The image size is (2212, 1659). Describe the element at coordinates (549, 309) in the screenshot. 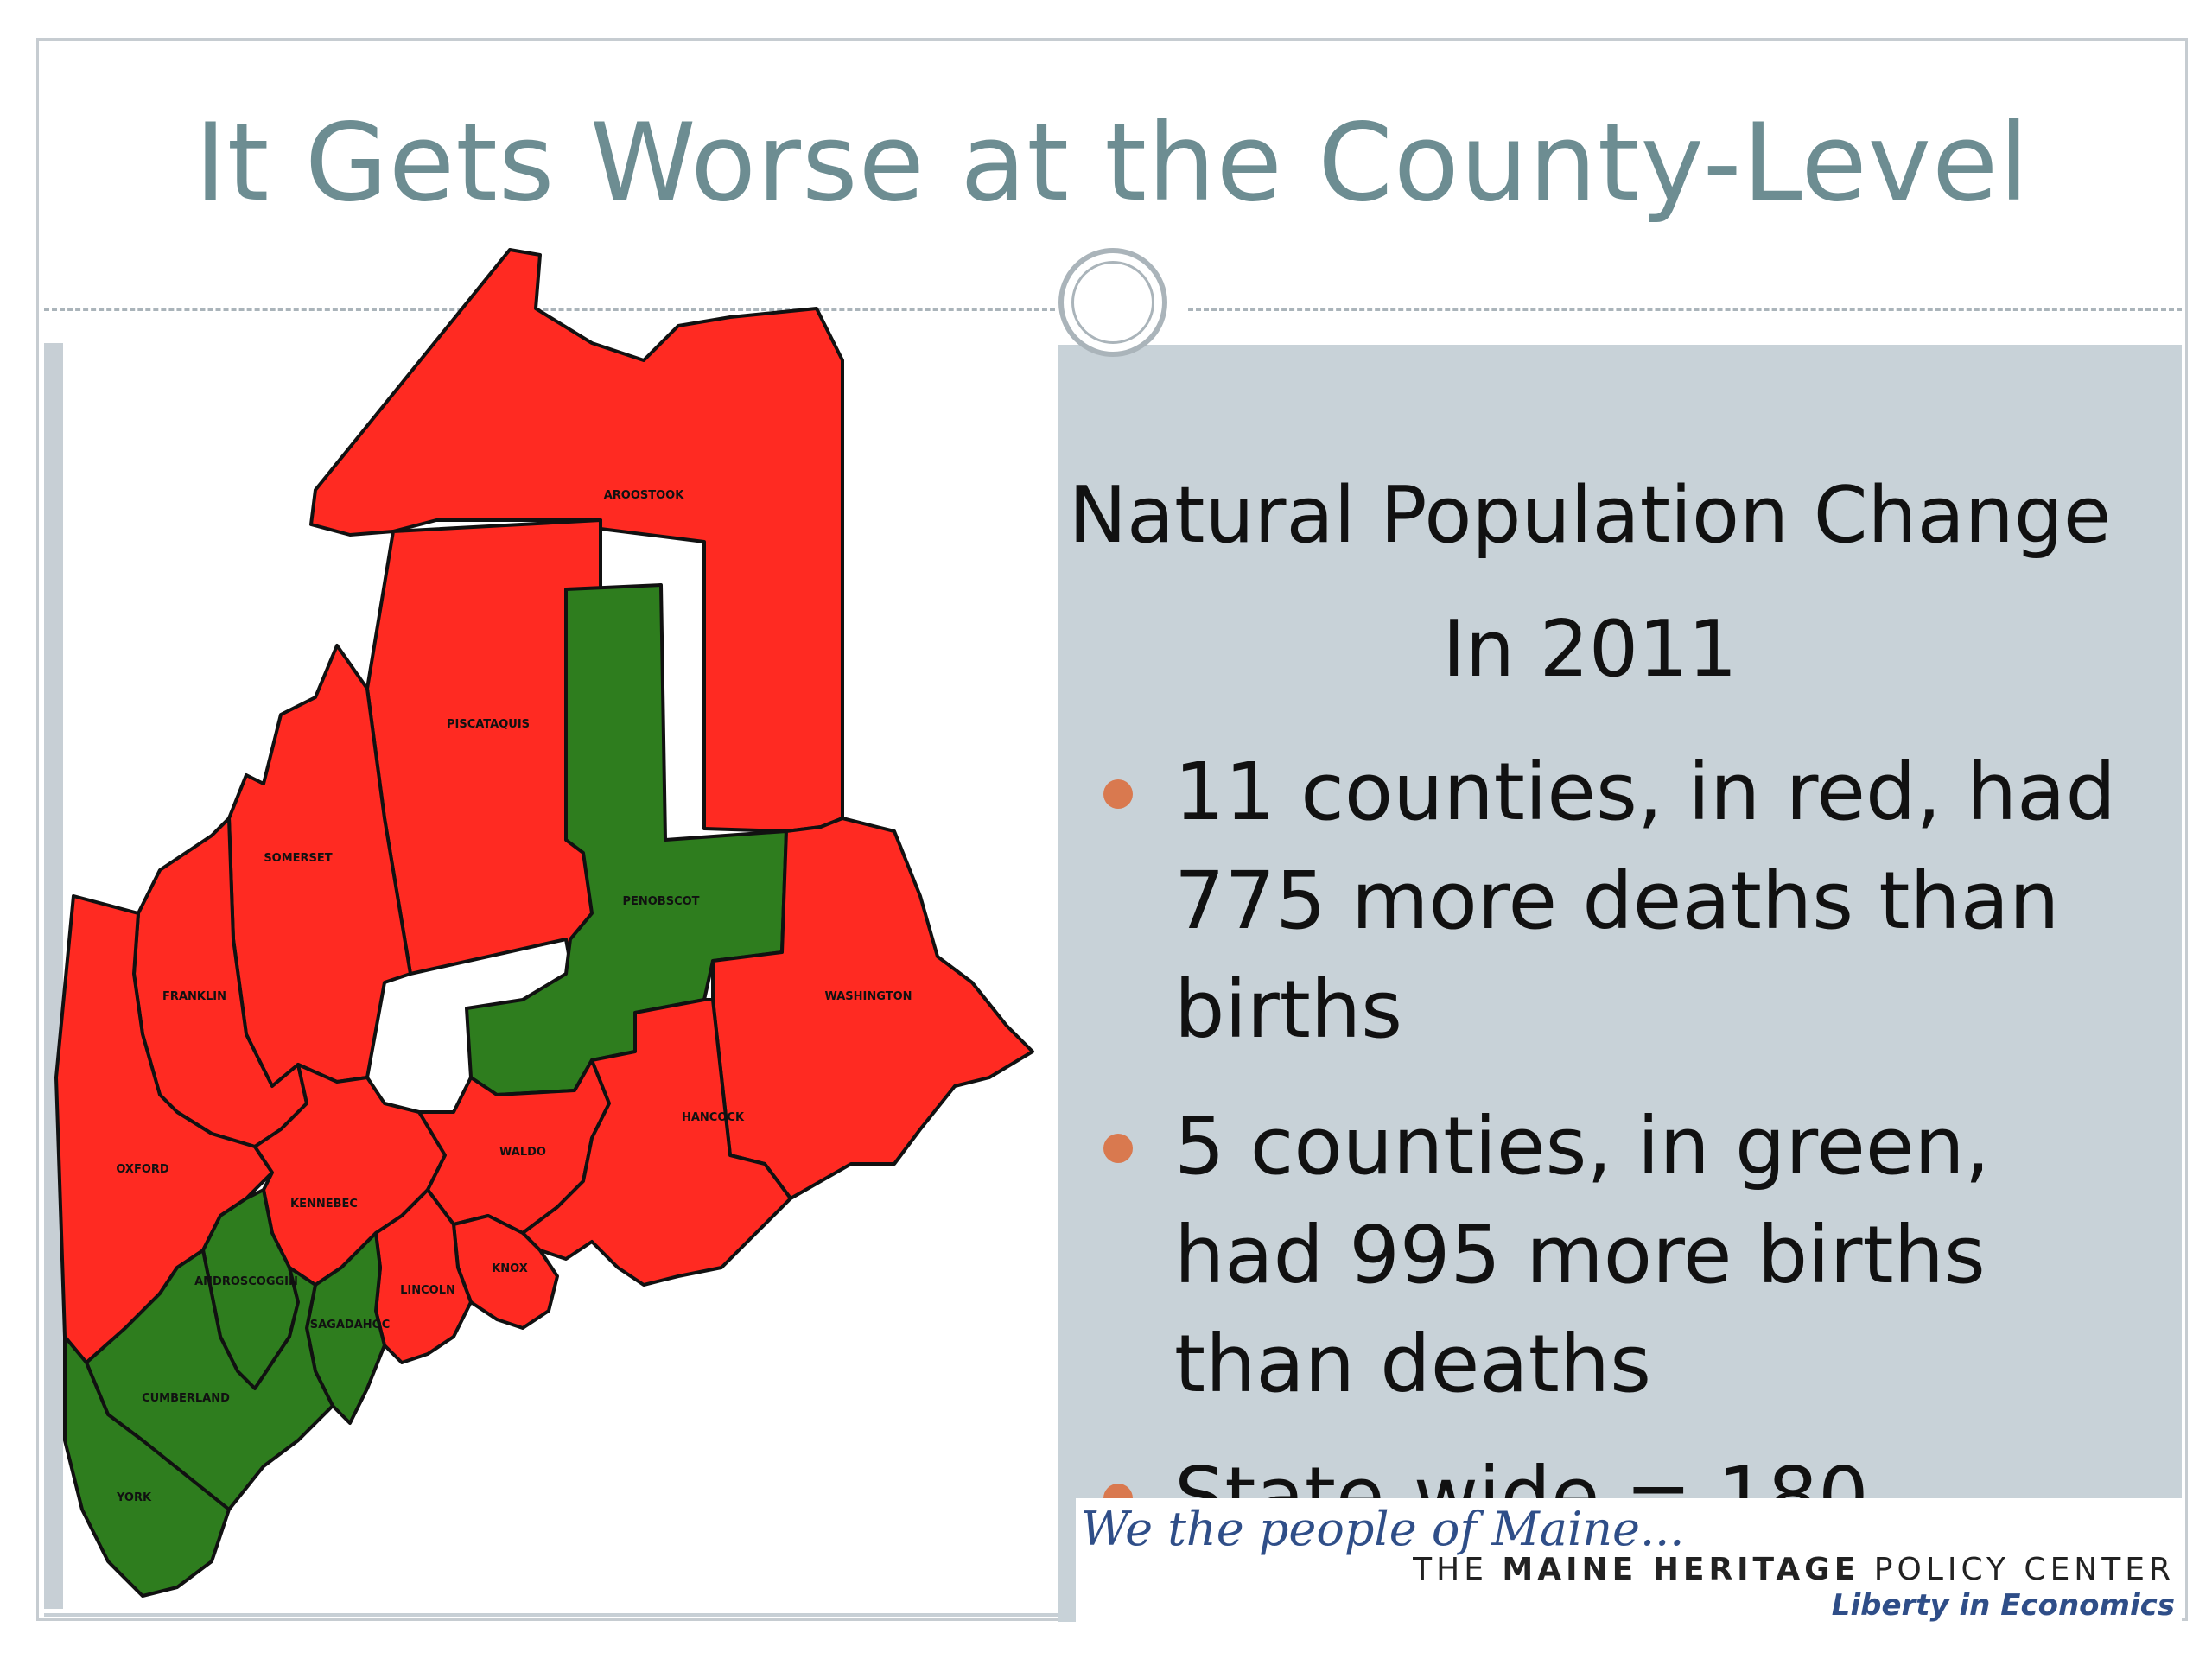

I see `divider-left` at that location.